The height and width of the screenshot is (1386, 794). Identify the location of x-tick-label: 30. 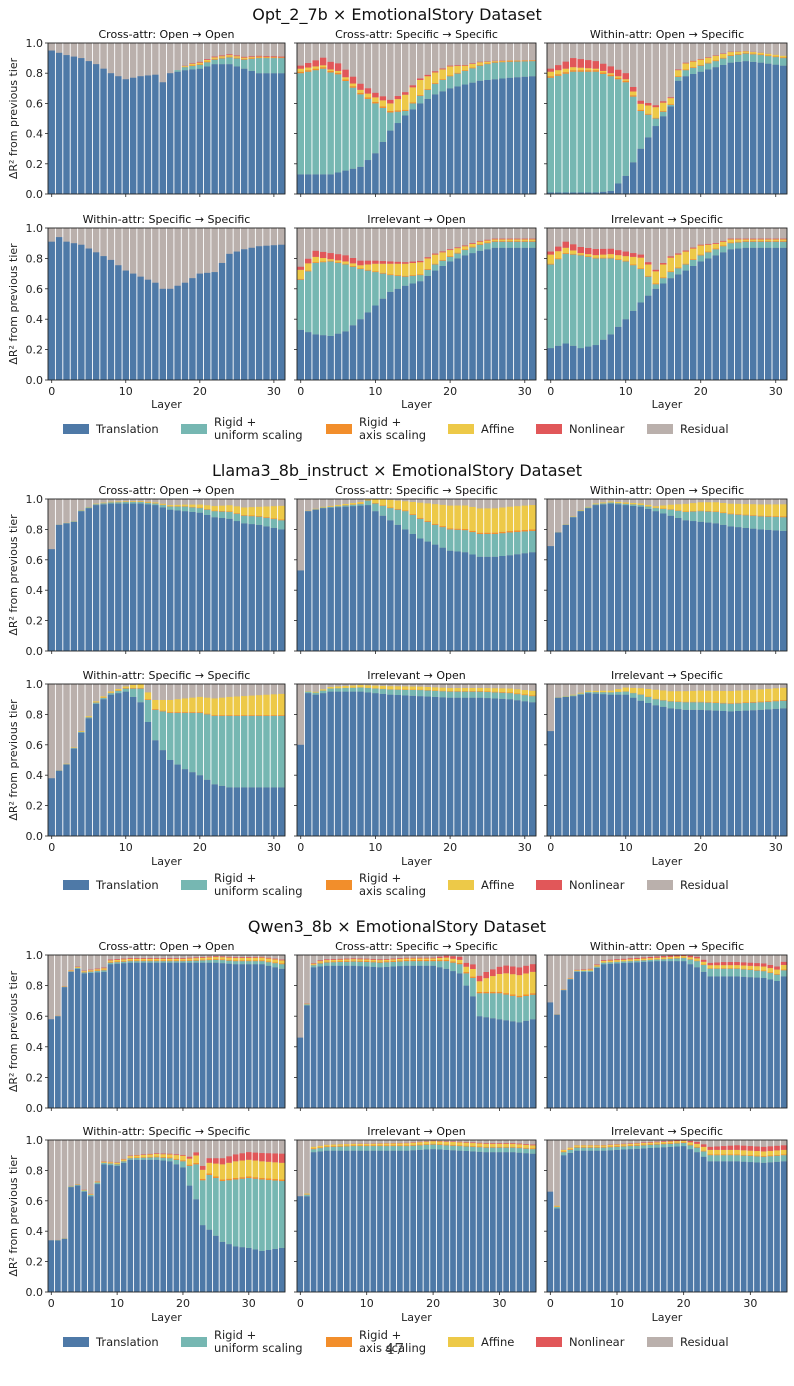
(776, 391).